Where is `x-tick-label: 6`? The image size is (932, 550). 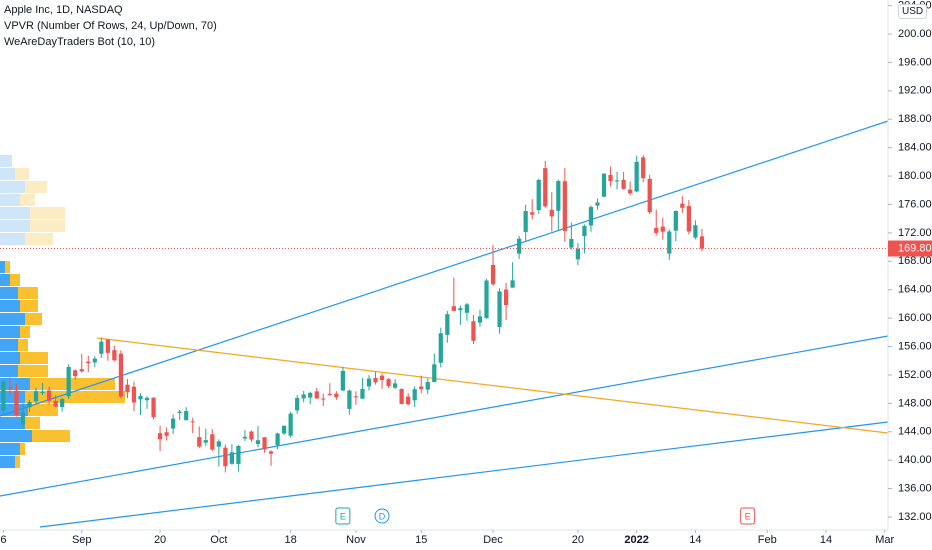 x-tick-label: 6 is located at coordinates (3, 540).